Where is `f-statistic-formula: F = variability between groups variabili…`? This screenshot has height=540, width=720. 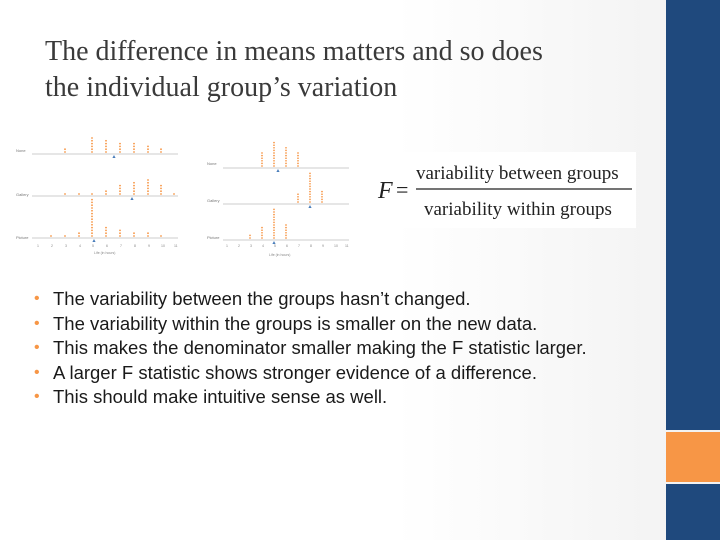
f-statistic-formula: F = variability between groups variabili… is located at coordinates (505, 190).